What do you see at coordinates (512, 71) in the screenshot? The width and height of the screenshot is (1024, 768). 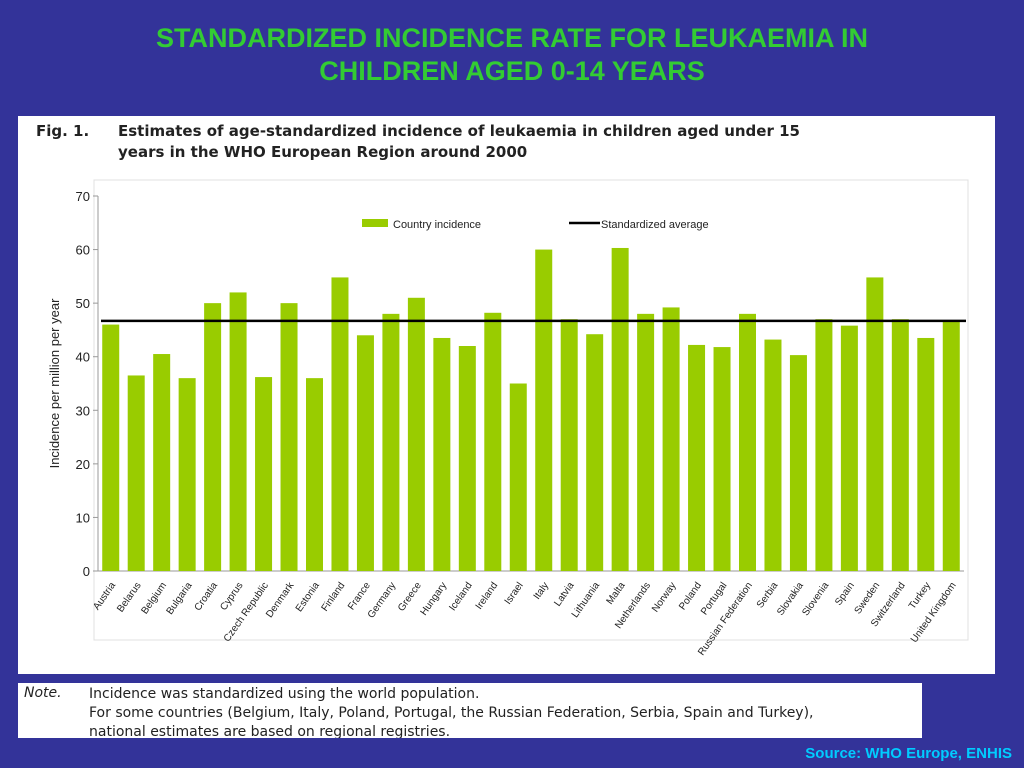 I see `slide-title-line2: CHILDREN AGED 0-14 YEARS` at bounding box center [512, 71].